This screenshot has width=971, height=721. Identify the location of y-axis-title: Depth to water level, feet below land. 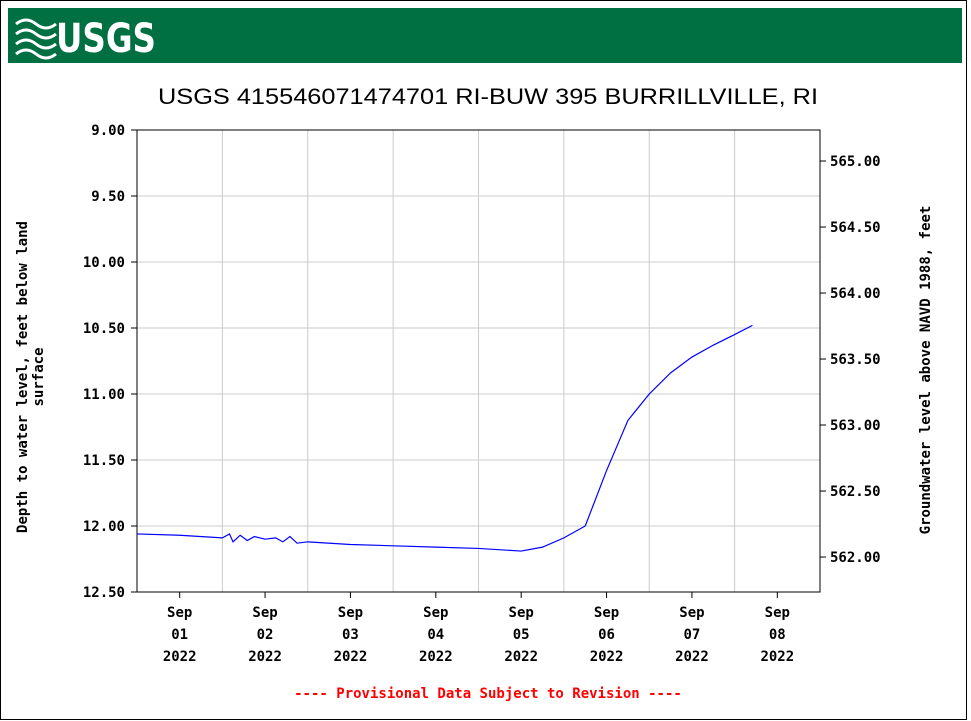
(23, 377).